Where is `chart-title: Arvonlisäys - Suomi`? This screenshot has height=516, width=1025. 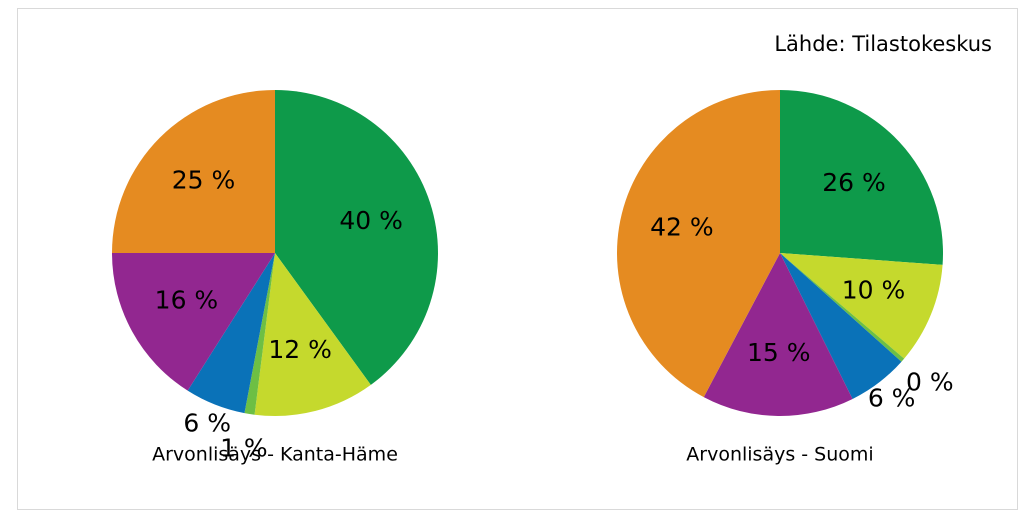 chart-title: Arvonlisäys - Suomi is located at coordinates (779, 455).